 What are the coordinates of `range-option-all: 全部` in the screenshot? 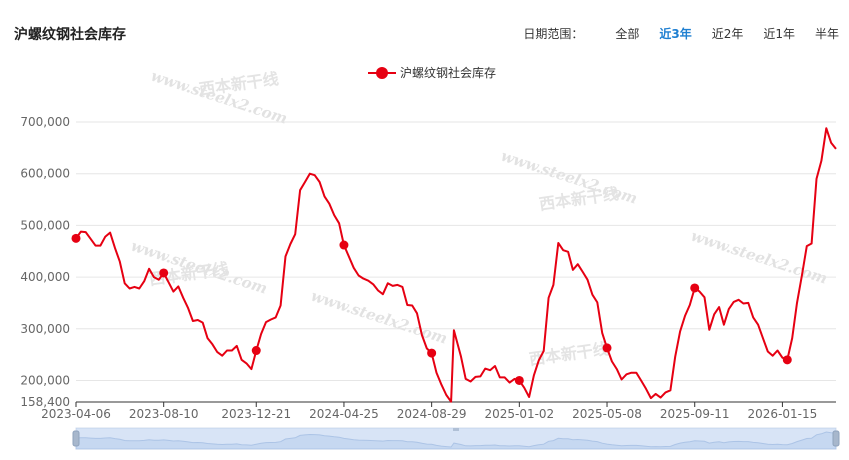 It's located at (627, 34).